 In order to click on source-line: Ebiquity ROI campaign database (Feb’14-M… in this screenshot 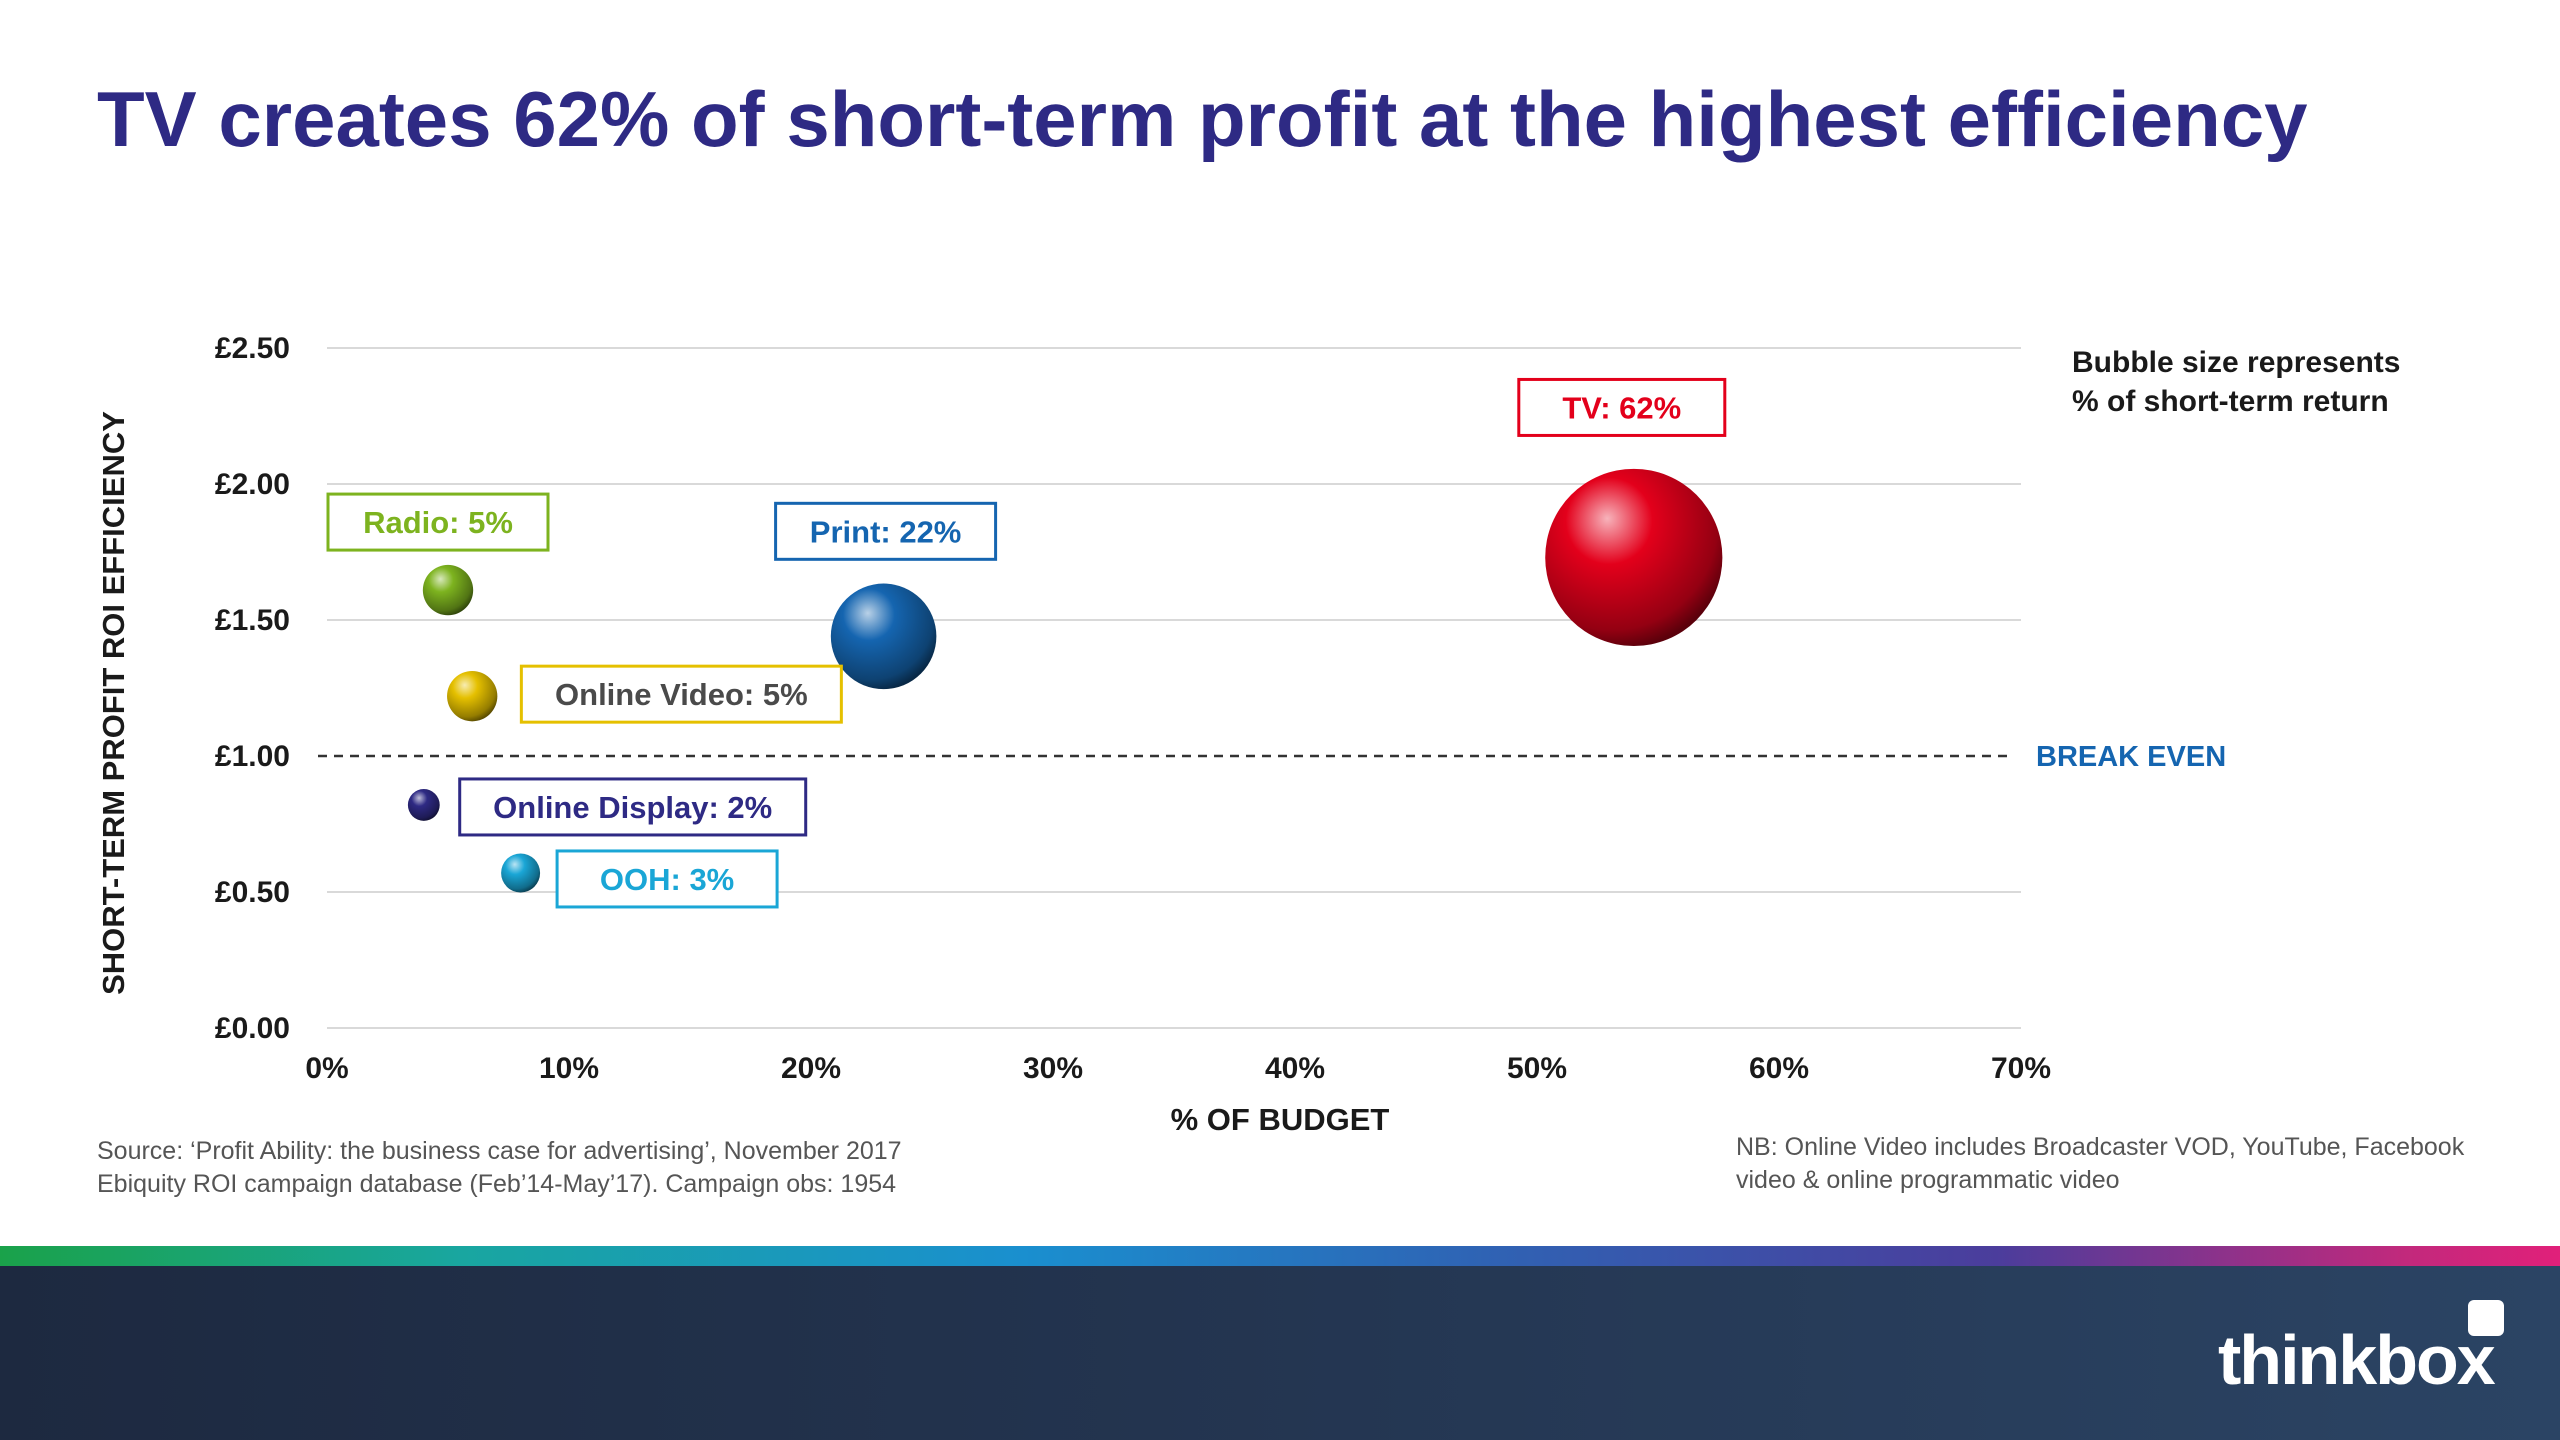, I will do `click(497, 1184)`.